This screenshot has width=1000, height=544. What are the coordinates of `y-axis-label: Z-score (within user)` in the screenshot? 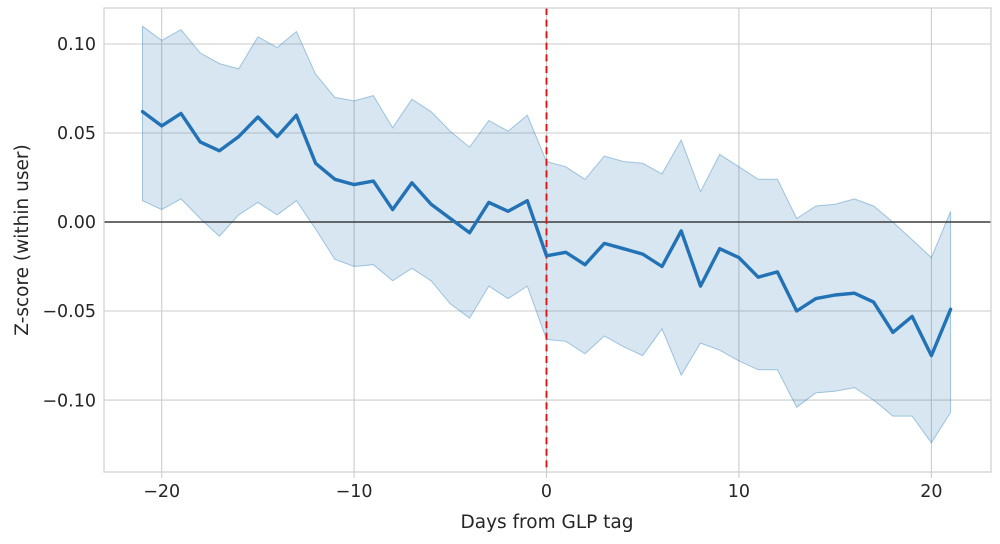 It's located at (22, 239).